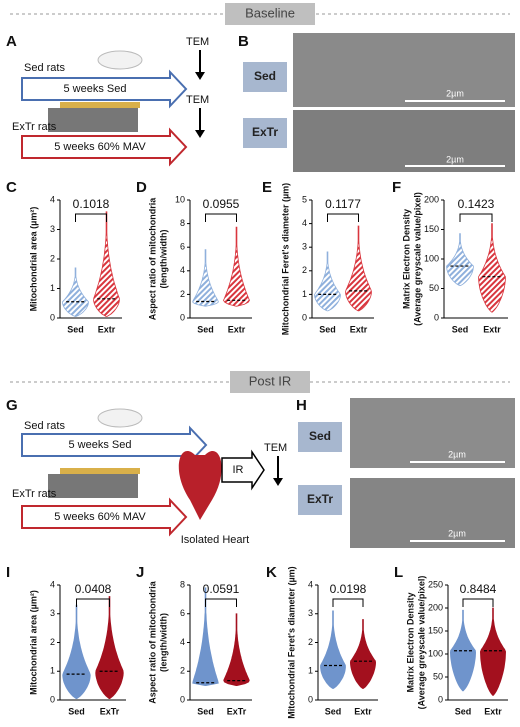 The image size is (520, 727). What do you see at coordinates (237, 711) in the screenshot?
I see `x-tick-label: ExTr` at bounding box center [237, 711].